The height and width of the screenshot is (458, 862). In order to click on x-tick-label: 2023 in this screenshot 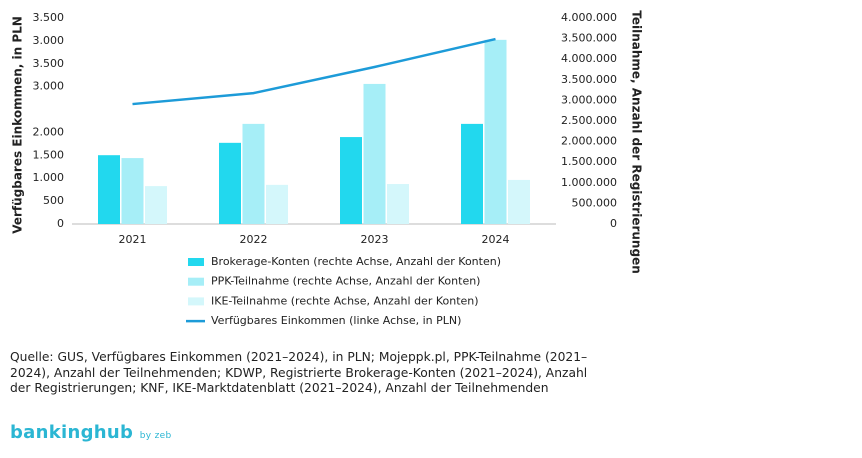, I will do `click(375, 239)`.